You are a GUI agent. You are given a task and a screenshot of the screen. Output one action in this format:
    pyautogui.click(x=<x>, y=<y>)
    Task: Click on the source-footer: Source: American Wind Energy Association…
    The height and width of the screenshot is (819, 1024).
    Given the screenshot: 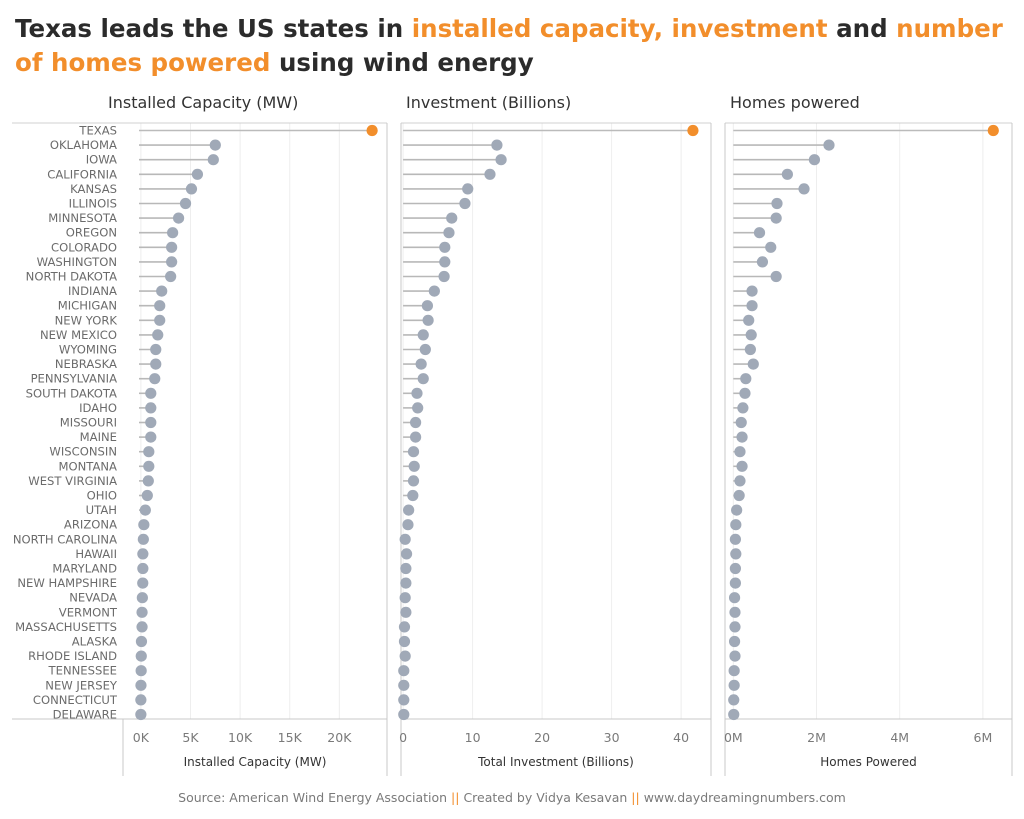 What is the action you would take?
    pyautogui.click(x=512, y=797)
    